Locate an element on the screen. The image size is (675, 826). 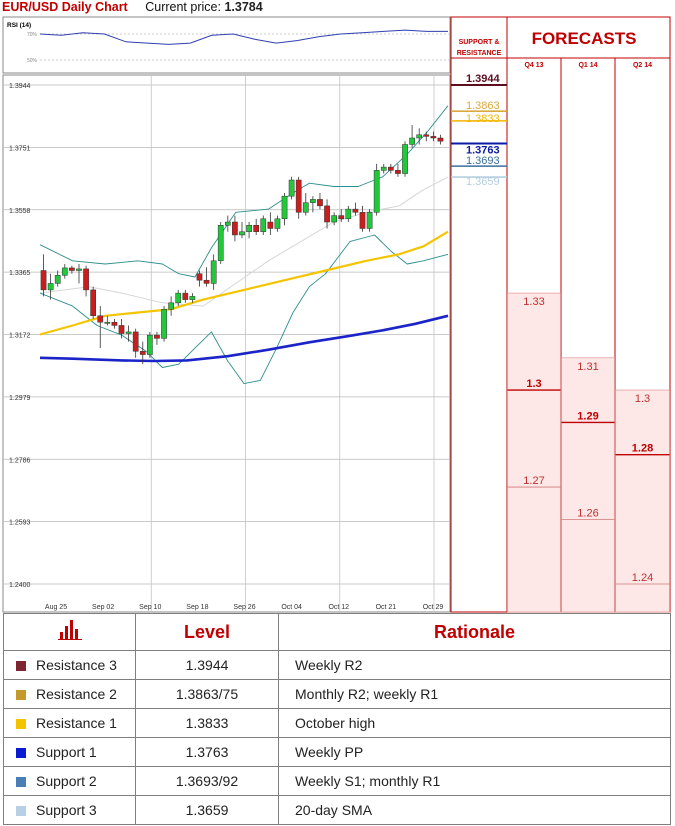
table-row: Support 3 1.3659 20-day SMA is located at coordinates (337, 810).